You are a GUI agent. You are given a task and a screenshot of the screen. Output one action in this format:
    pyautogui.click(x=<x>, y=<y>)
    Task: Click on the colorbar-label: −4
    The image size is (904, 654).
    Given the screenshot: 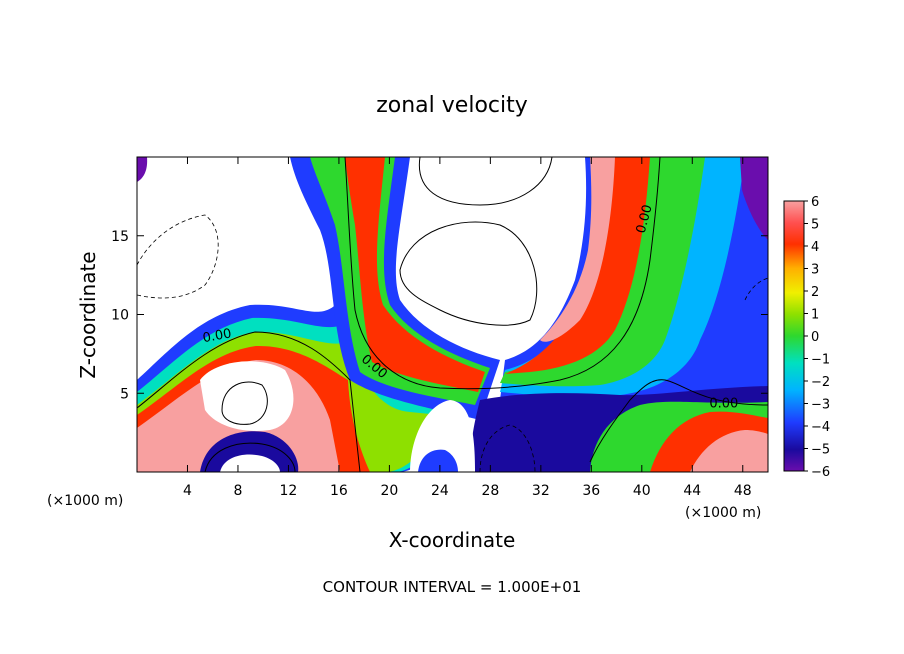 What is the action you would take?
    pyautogui.click(x=820, y=427)
    